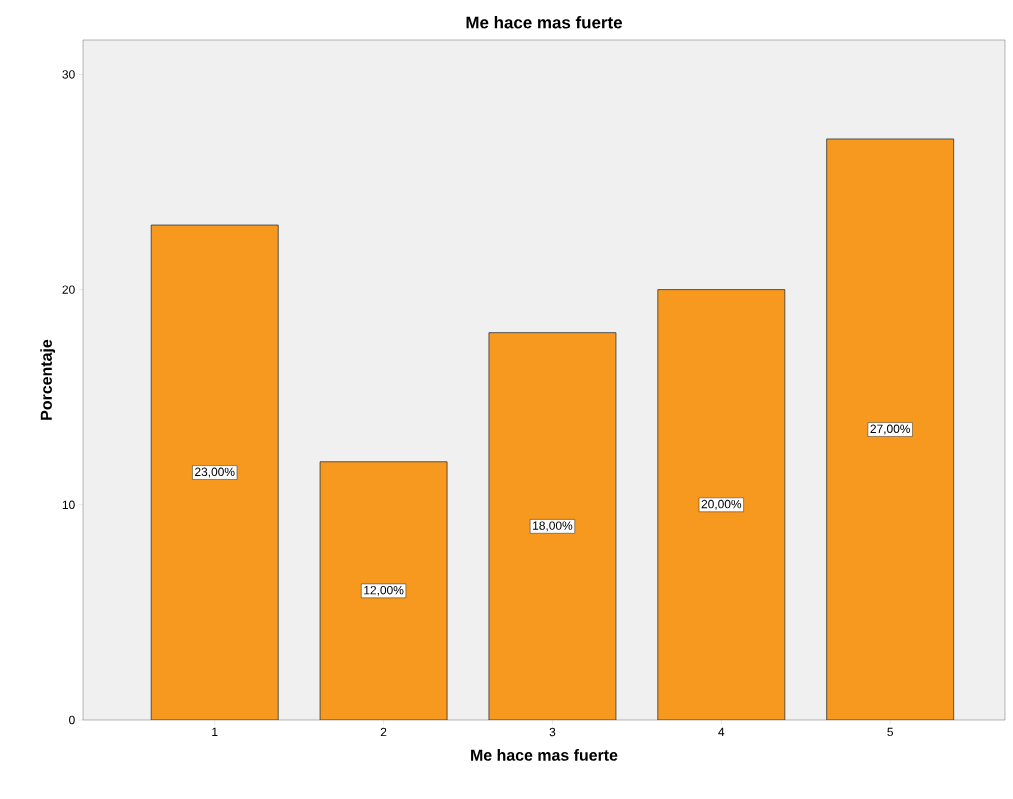 Image resolution: width=1013 pixels, height=799 pixels. I want to click on data-label: 27,00%, so click(890, 429).